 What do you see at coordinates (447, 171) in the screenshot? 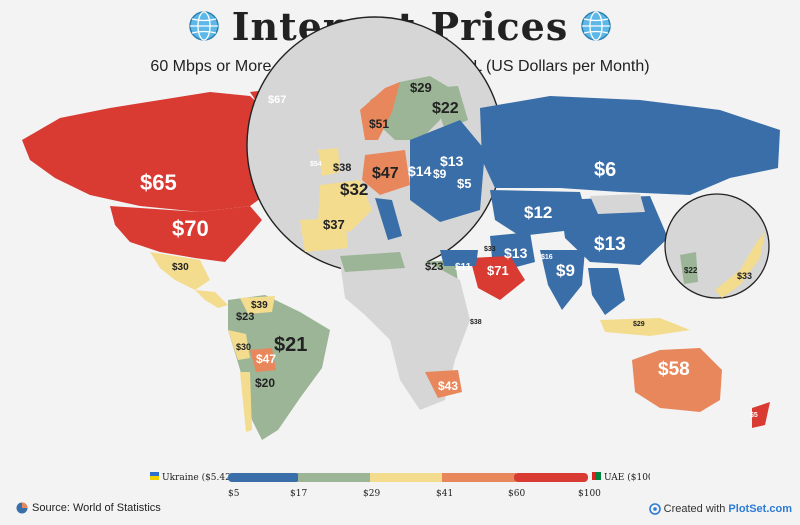
I see `eastern-europe-region` at bounding box center [447, 171].